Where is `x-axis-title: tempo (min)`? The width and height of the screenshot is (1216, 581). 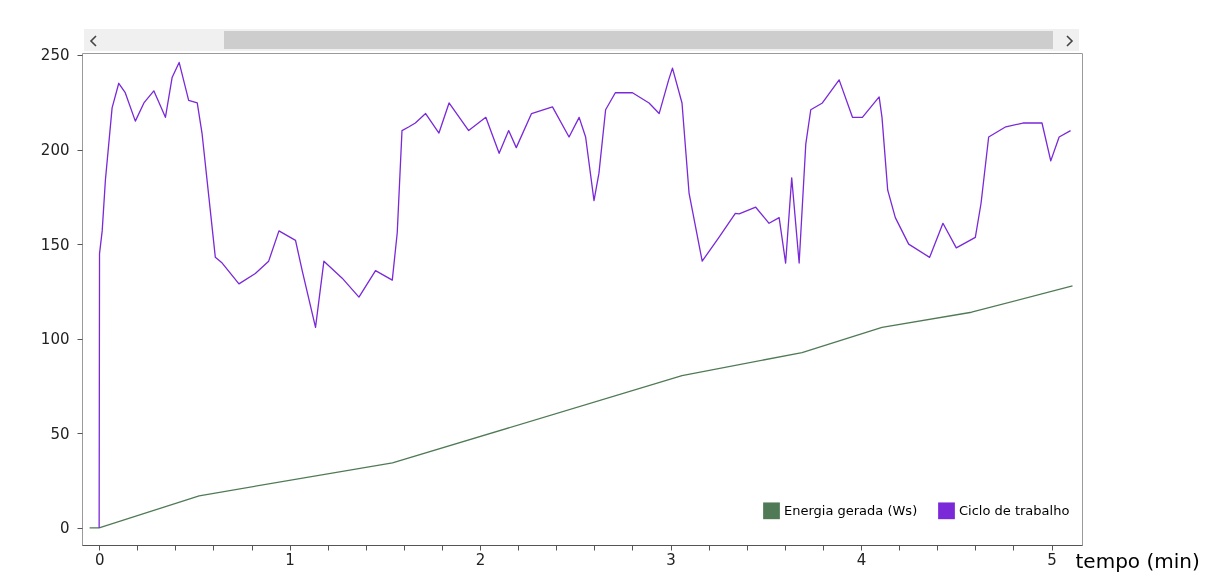
x-axis-title: tempo (min) is located at coordinates (1137, 560).